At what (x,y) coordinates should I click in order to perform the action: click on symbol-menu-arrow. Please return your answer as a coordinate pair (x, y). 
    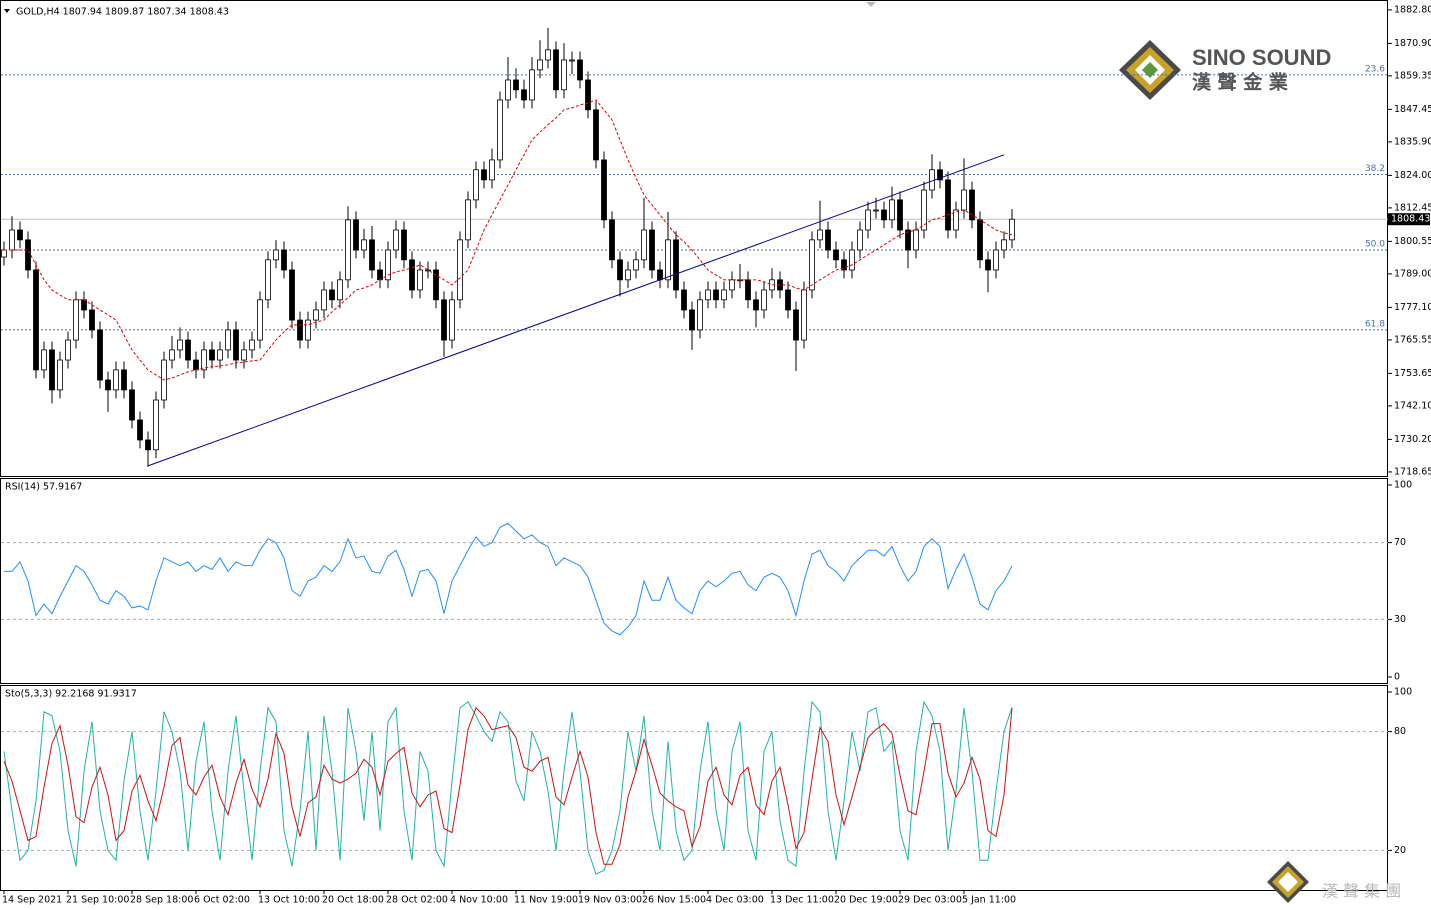
    Looking at the image, I should click on (7, 11).